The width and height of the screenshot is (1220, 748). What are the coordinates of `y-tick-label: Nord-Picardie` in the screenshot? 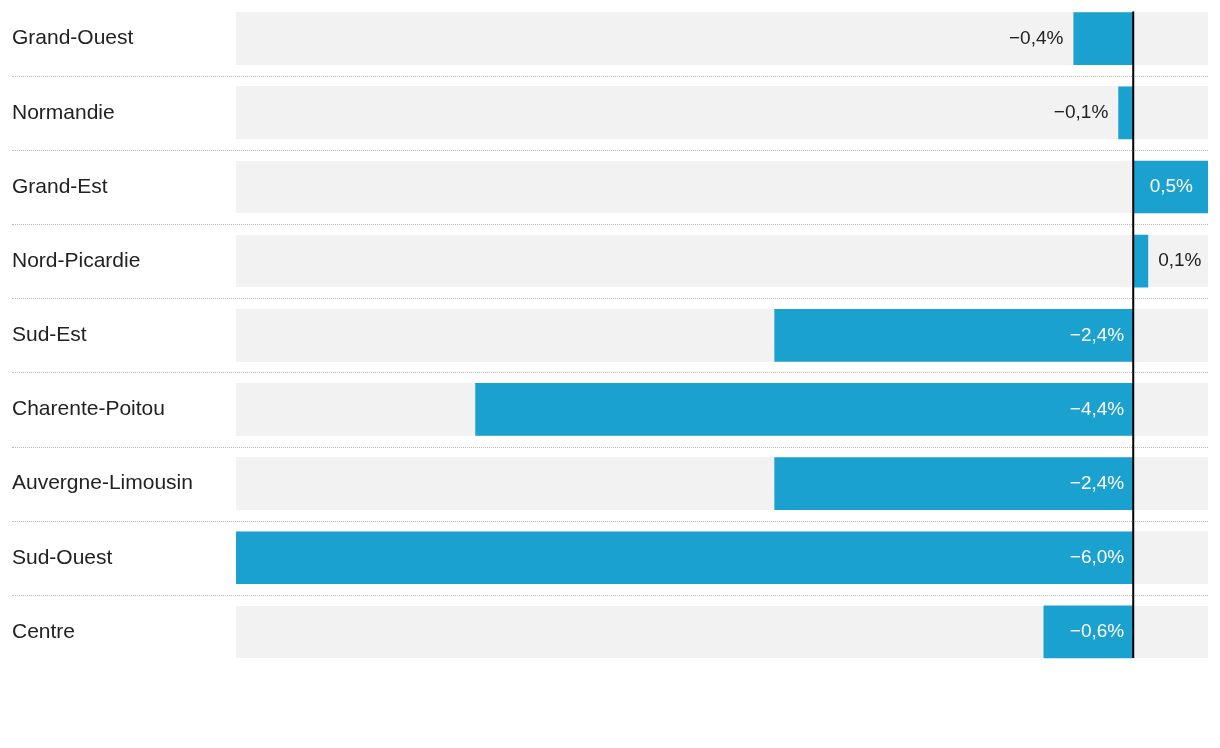 It's located at (76, 259).